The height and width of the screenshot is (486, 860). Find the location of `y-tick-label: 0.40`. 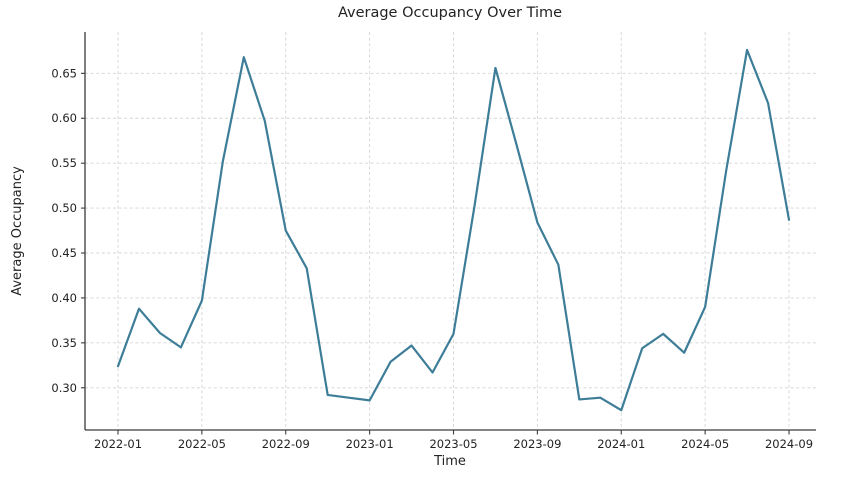

y-tick-label: 0.40 is located at coordinates (64, 298).